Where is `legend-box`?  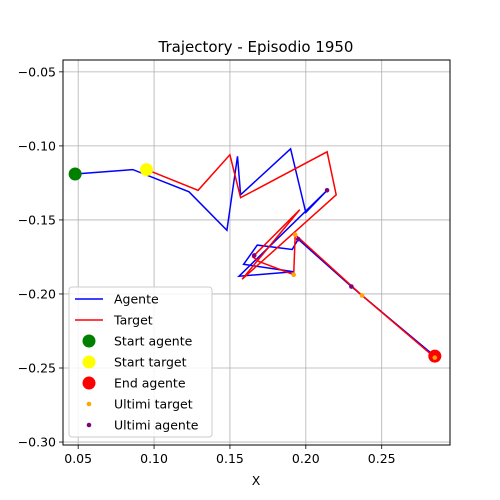 legend-box is located at coordinates (140, 362).